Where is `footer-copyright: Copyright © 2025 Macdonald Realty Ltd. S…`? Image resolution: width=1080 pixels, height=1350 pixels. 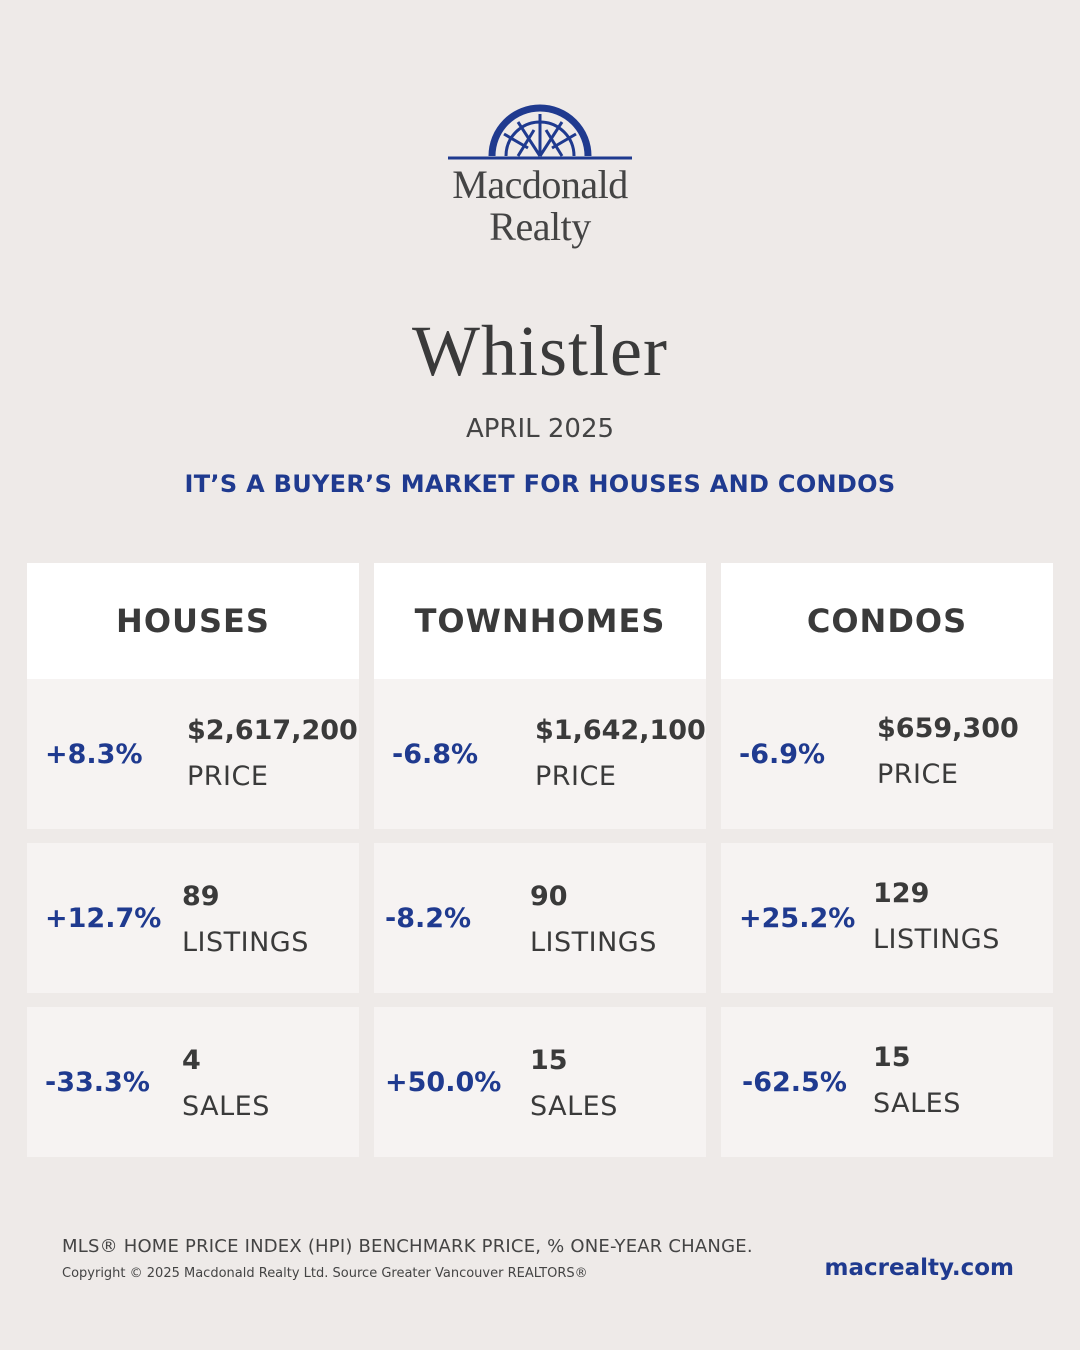 footer-copyright: Copyright © 2025 Macdonald Realty Ltd. S… is located at coordinates (325, 1273).